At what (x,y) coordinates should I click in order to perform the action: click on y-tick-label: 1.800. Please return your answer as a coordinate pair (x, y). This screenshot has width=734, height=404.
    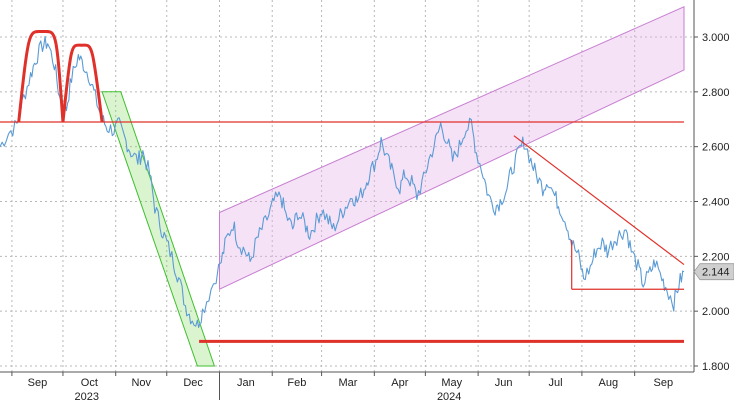
    Looking at the image, I should click on (716, 367).